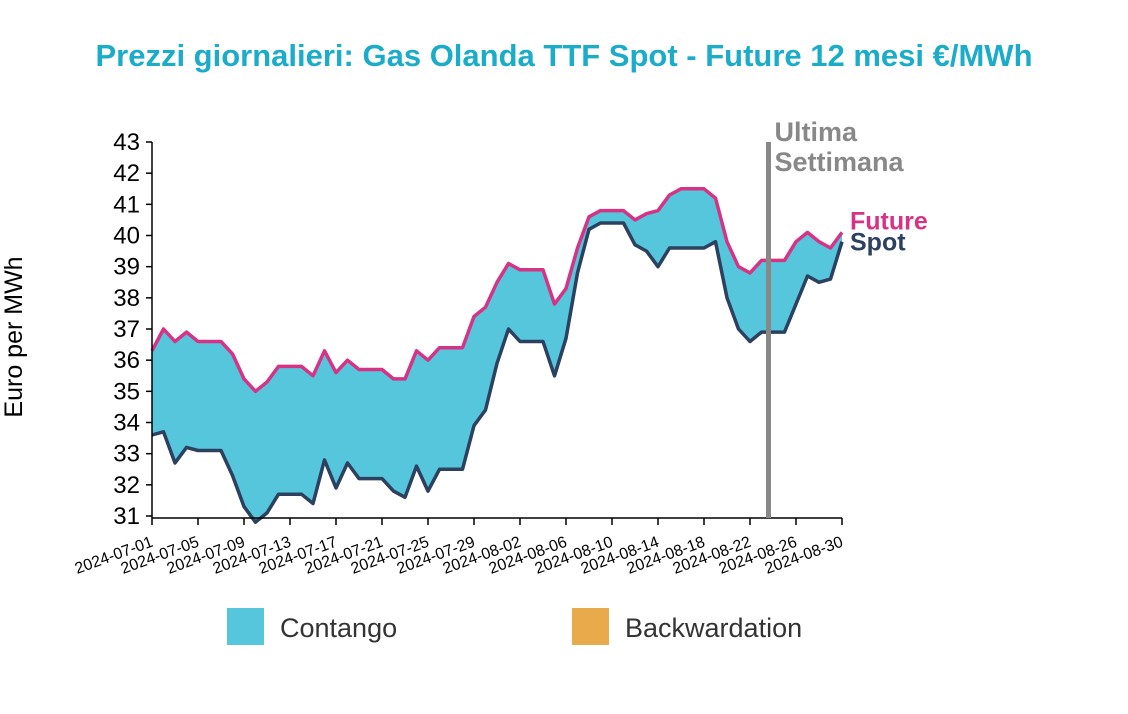  What do you see at coordinates (126, 204) in the screenshot?
I see `y-tick-label: 41` at bounding box center [126, 204].